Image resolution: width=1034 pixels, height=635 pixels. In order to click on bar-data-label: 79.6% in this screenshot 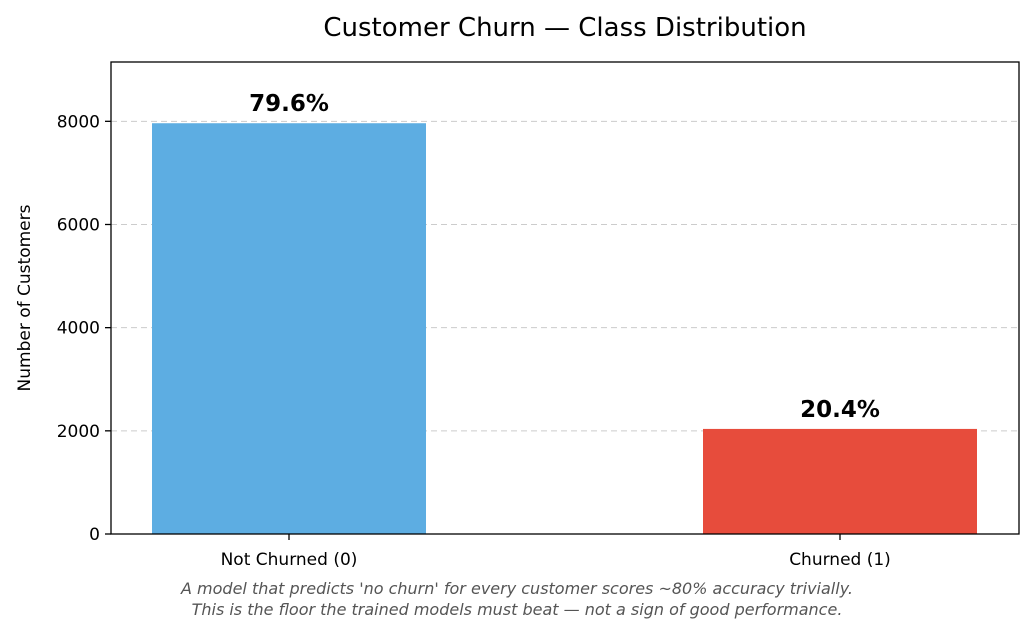, I will do `click(289, 104)`.